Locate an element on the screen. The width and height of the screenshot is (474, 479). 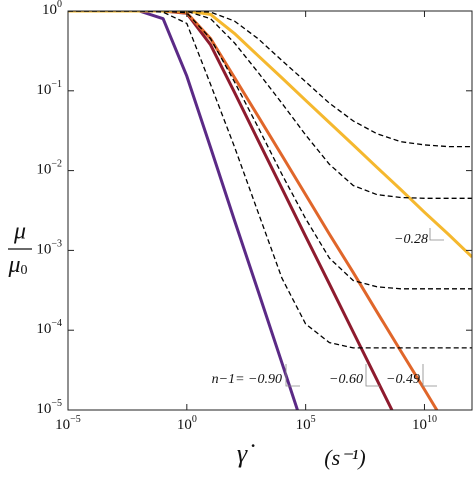
tick-label: 10⁻² is located at coordinates (49, 168).